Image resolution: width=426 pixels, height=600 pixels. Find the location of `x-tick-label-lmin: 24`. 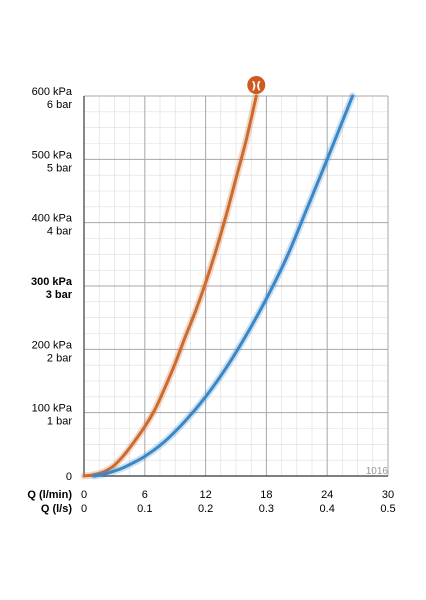

x-tick-label-lmin: 24 is located at coordinates (327, 495).